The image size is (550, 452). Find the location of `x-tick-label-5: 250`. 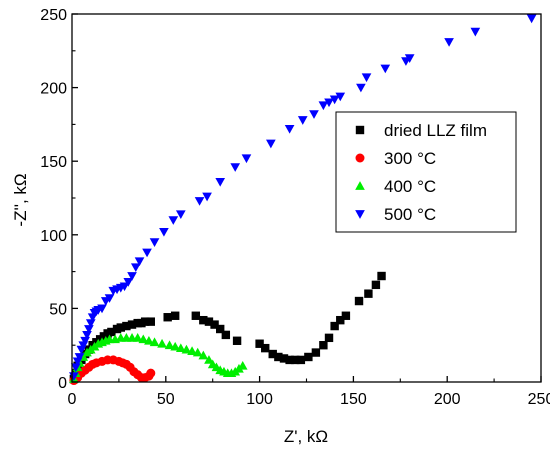

x-tick-label-5: 250 is located at coordinates (539, 399).